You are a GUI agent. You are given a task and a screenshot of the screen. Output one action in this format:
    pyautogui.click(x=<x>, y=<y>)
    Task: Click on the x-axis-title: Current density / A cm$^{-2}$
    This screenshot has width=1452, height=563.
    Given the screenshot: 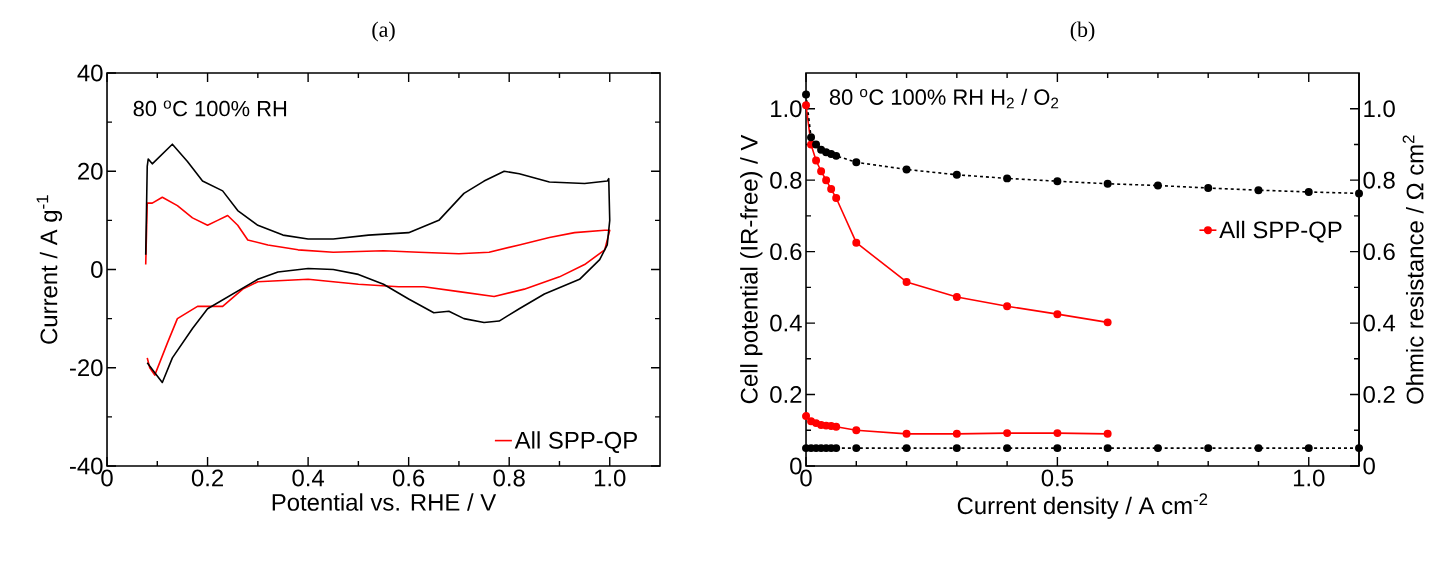 What is the action you would take?
    pyautogui.click(x=1082, y=506)
    